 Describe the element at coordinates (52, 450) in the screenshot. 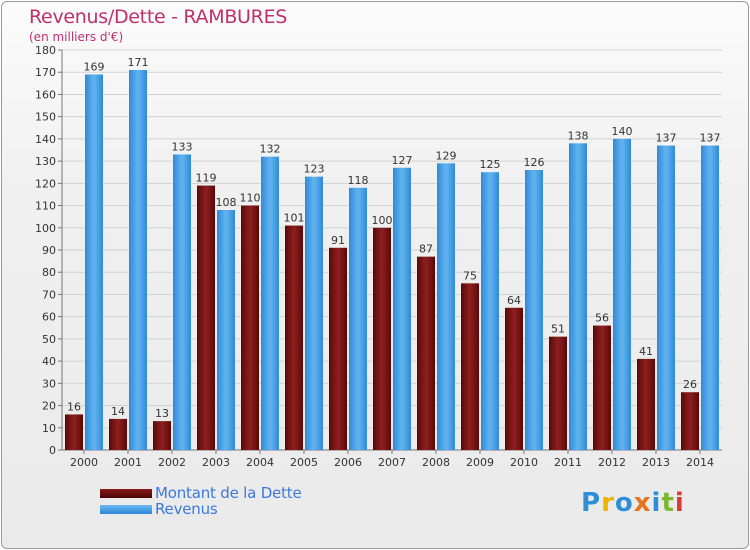

I see `y-tick-label: 0` at that location.